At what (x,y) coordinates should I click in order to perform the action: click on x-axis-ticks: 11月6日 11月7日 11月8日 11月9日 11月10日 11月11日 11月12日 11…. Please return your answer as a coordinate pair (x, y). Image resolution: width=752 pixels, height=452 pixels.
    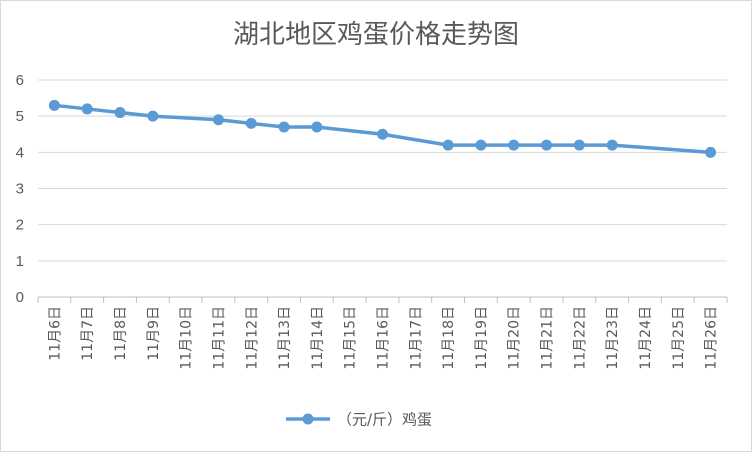
    Looking at the image, I should click on (383, 338).